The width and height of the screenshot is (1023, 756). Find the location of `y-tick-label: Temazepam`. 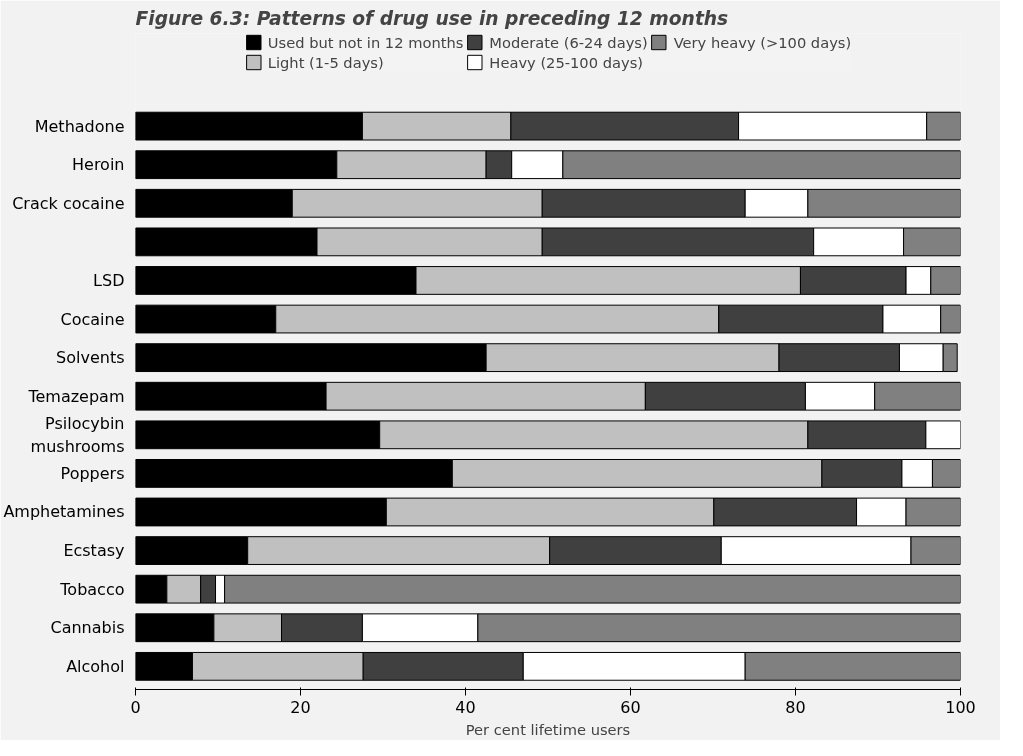

y-tick-label: Temazepam is located at coordinates (76, 396).